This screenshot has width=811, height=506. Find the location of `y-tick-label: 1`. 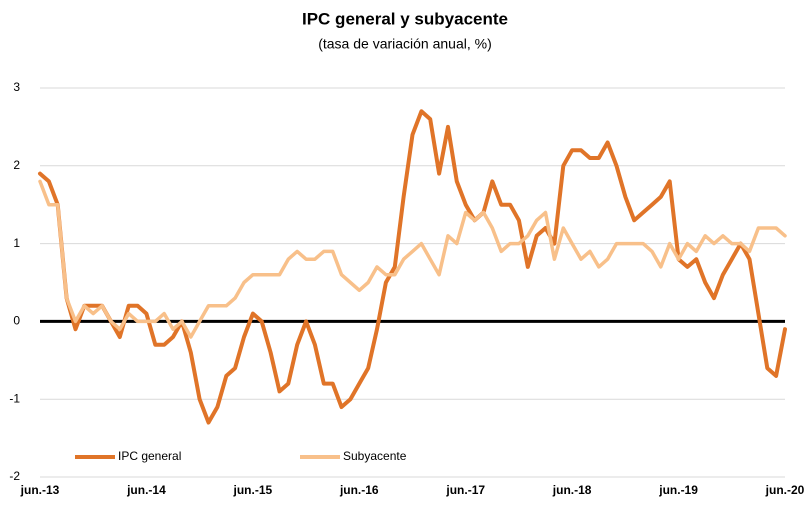

y-tick-label: 1 is located at coordinates (16, 243).